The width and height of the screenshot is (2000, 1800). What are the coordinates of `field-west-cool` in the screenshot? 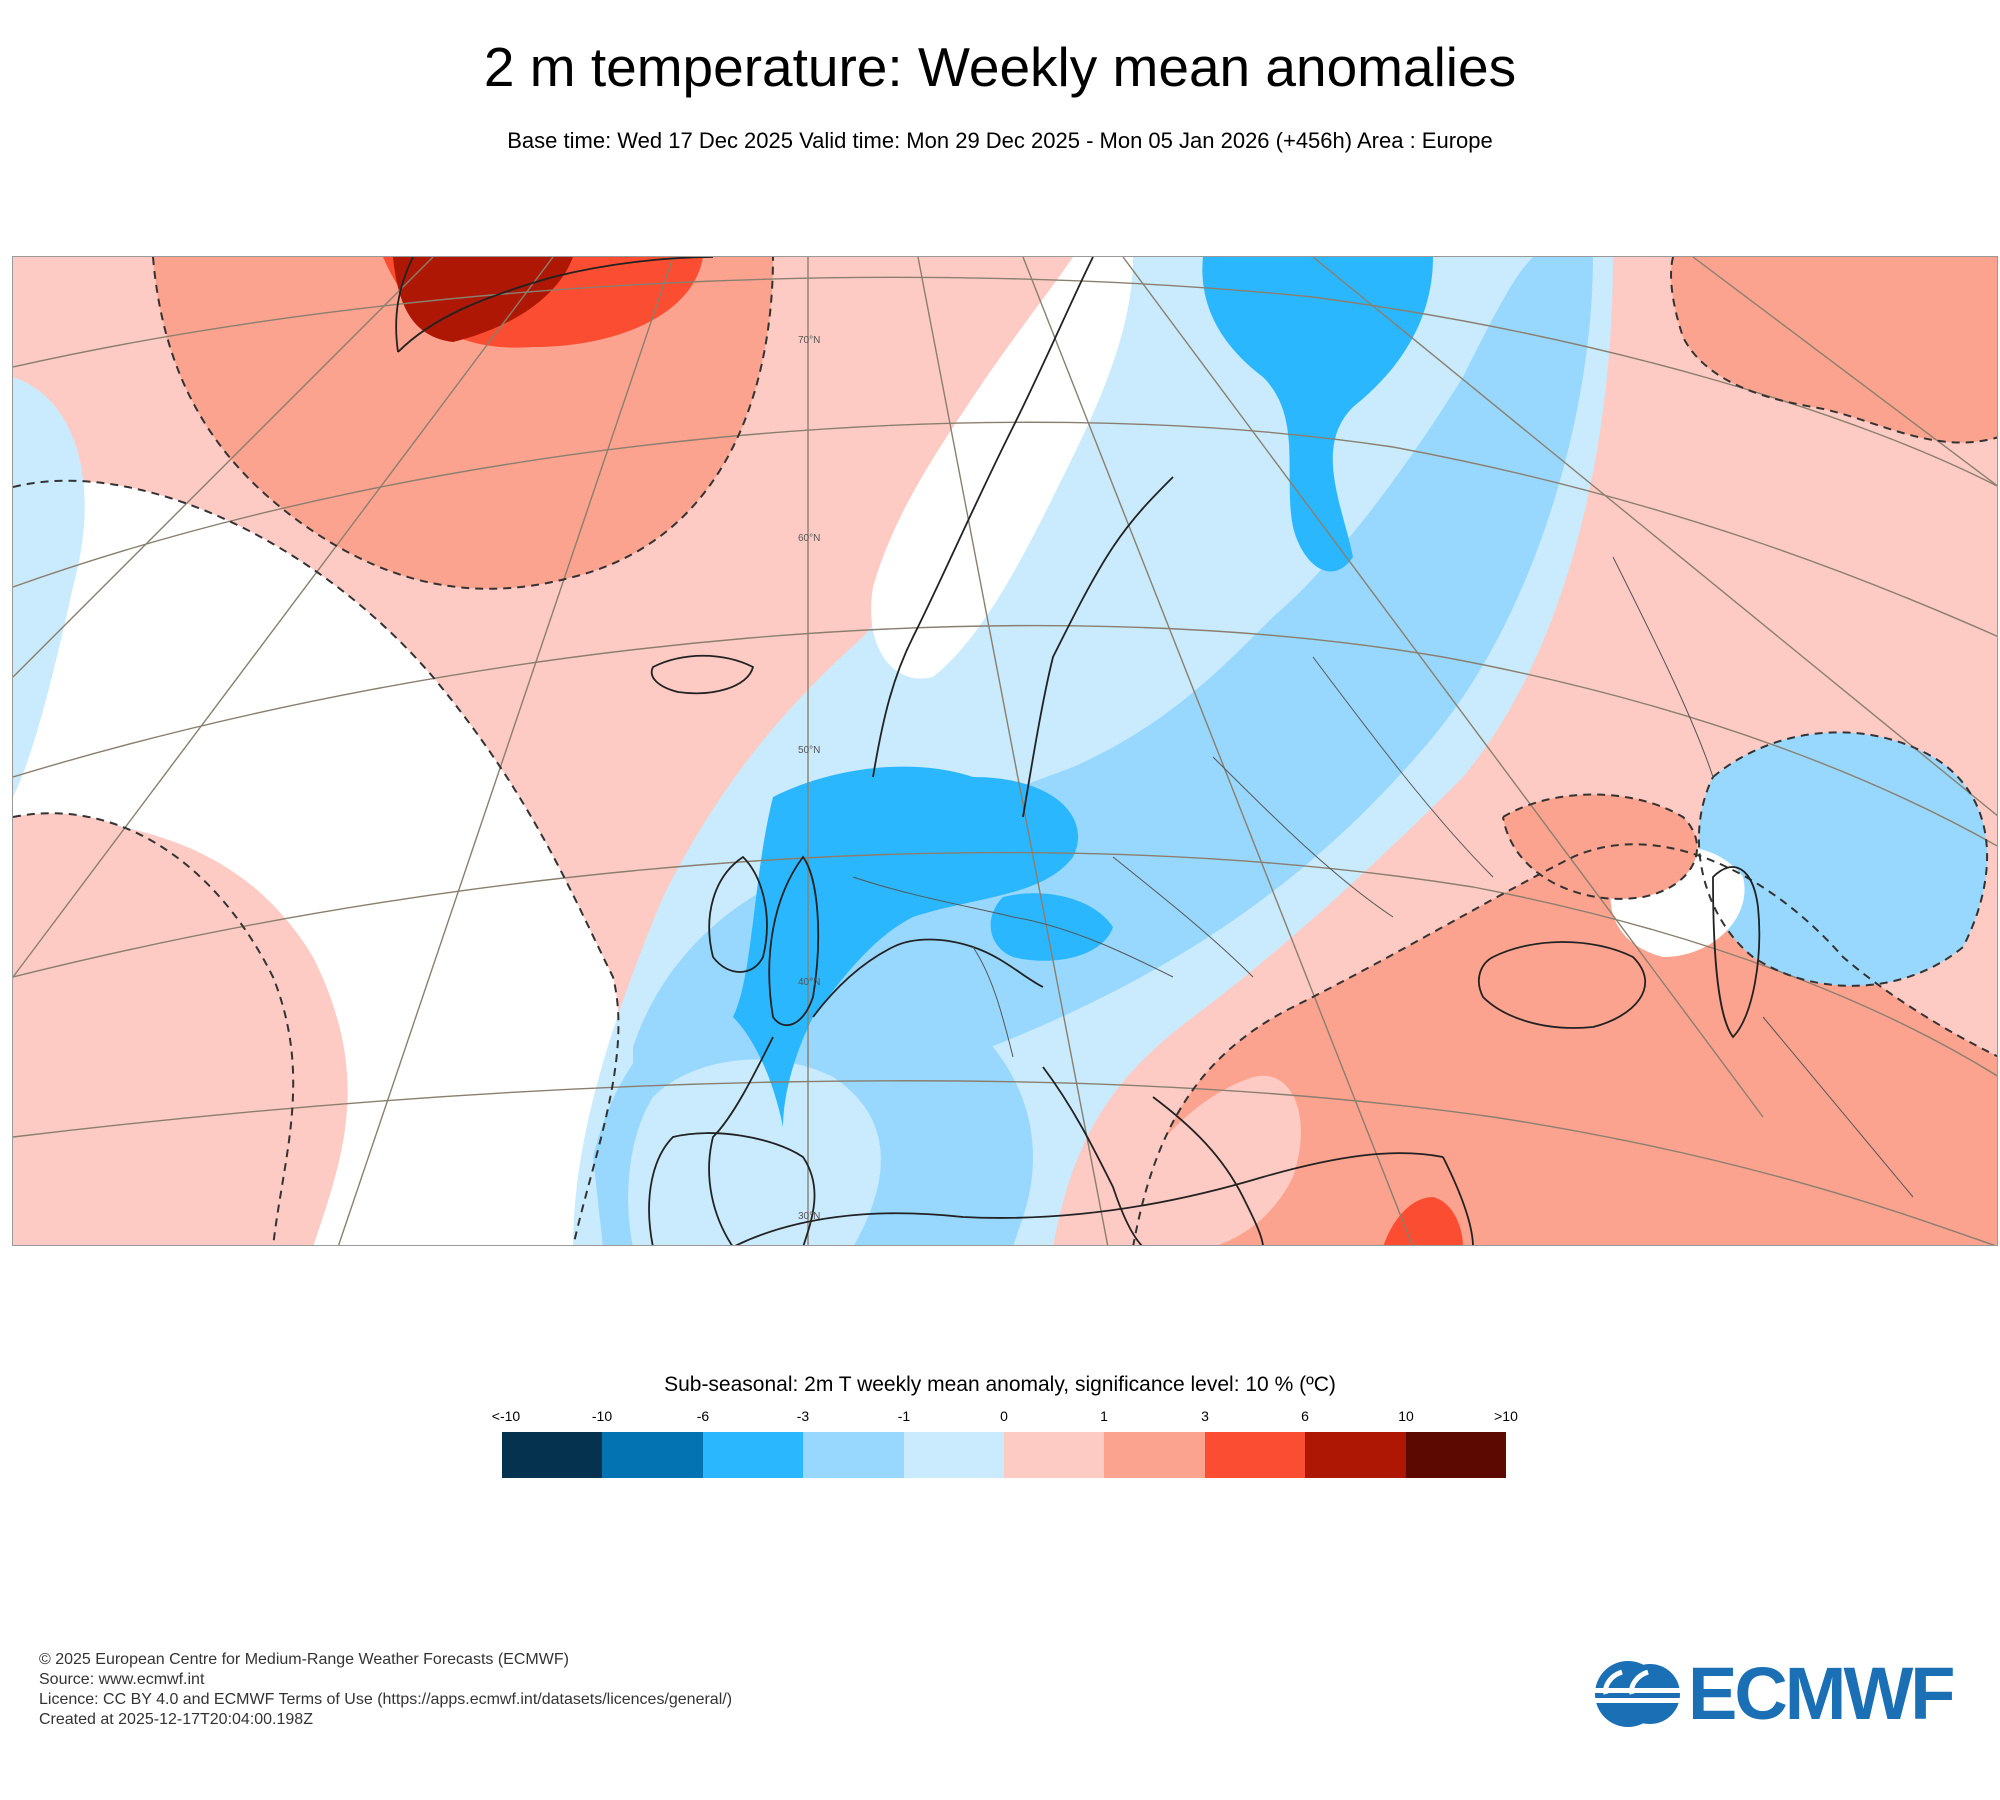 It's located at (49, 587).